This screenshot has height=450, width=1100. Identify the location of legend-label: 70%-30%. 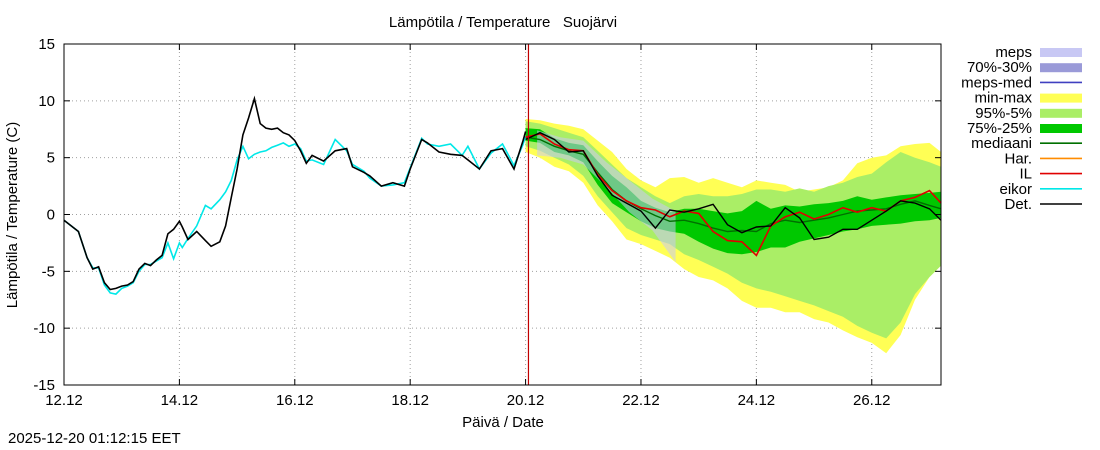
(999, 67).